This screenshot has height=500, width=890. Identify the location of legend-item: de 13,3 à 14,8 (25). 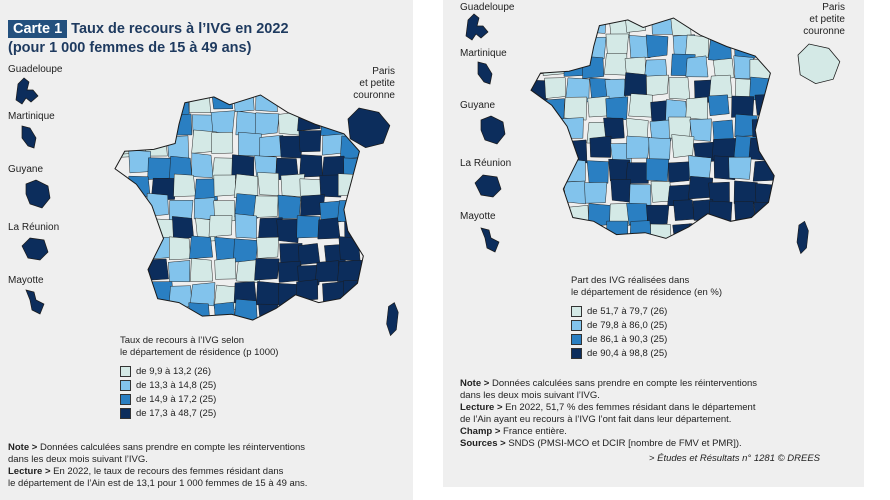
(199, 385).